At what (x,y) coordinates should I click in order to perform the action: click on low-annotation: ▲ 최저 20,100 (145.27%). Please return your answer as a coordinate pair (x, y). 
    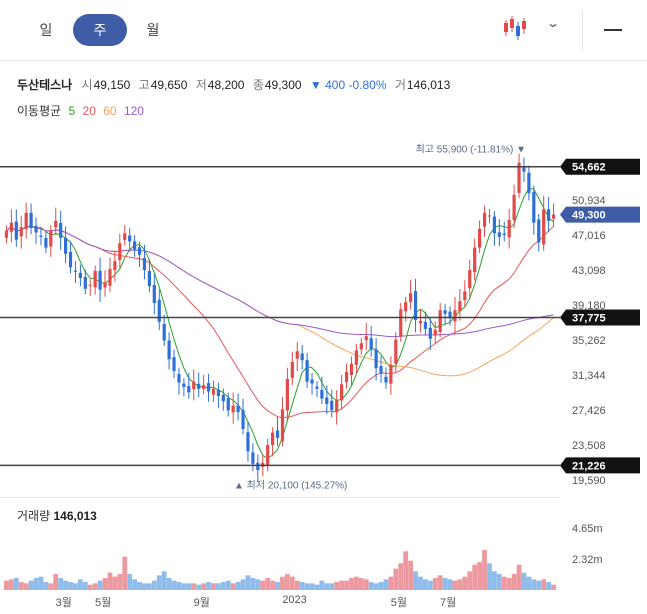
    Looking at the image, I should click on (290, 485).